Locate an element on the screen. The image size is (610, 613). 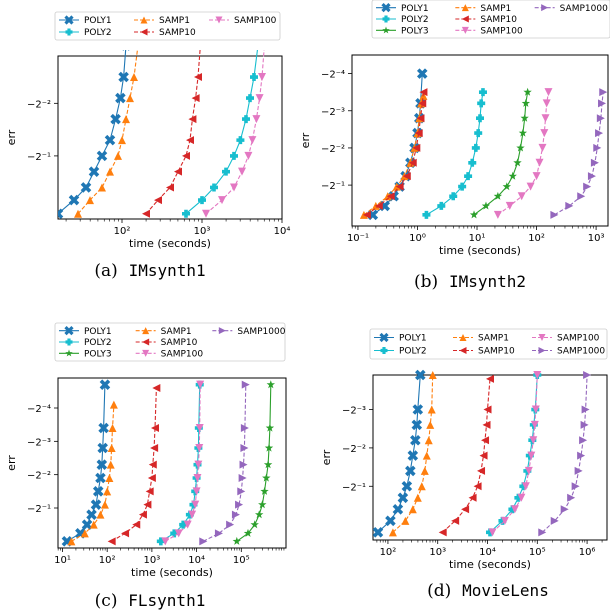
x-tick-label: 10² is located at coordinates (536, 238).